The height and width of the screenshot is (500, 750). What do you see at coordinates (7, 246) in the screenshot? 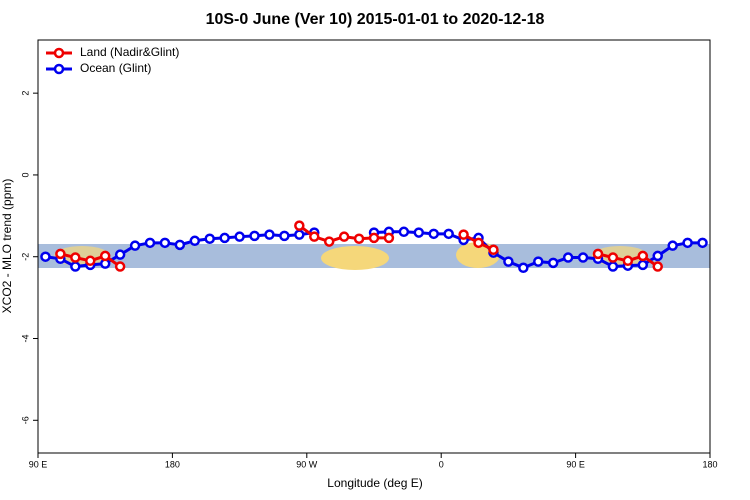
I see `y-axis-label: XCO2 - MLO trend (ppm)` at bounding box center [7, 246].